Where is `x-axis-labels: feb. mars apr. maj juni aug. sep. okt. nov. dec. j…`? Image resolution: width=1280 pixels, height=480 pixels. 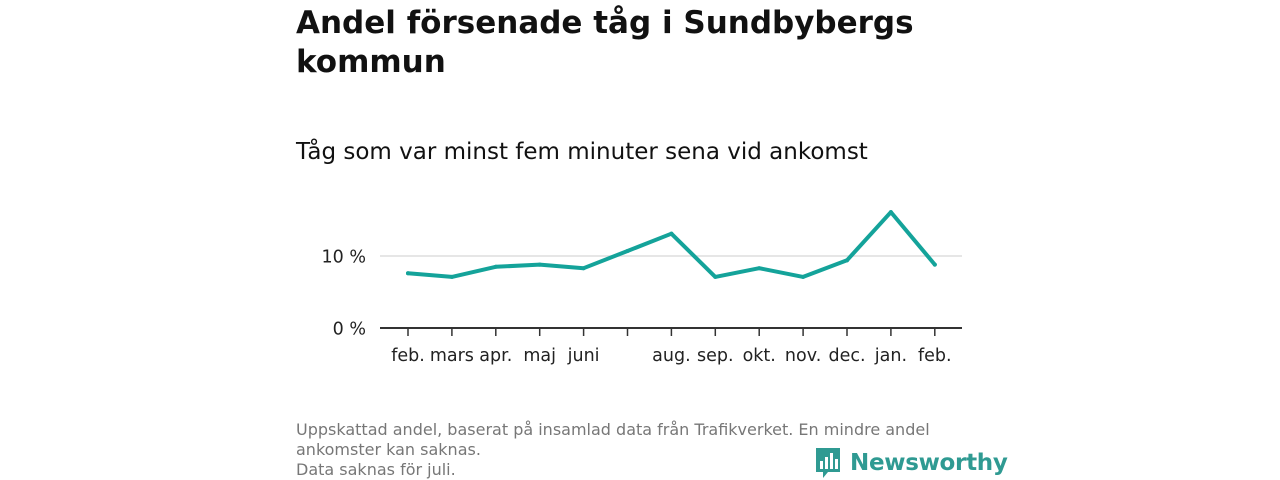 x-axis-labels: feb. mars apr. maj juni aug. sep. okt. nov. dec. j… is located at coordinates (671, 356).